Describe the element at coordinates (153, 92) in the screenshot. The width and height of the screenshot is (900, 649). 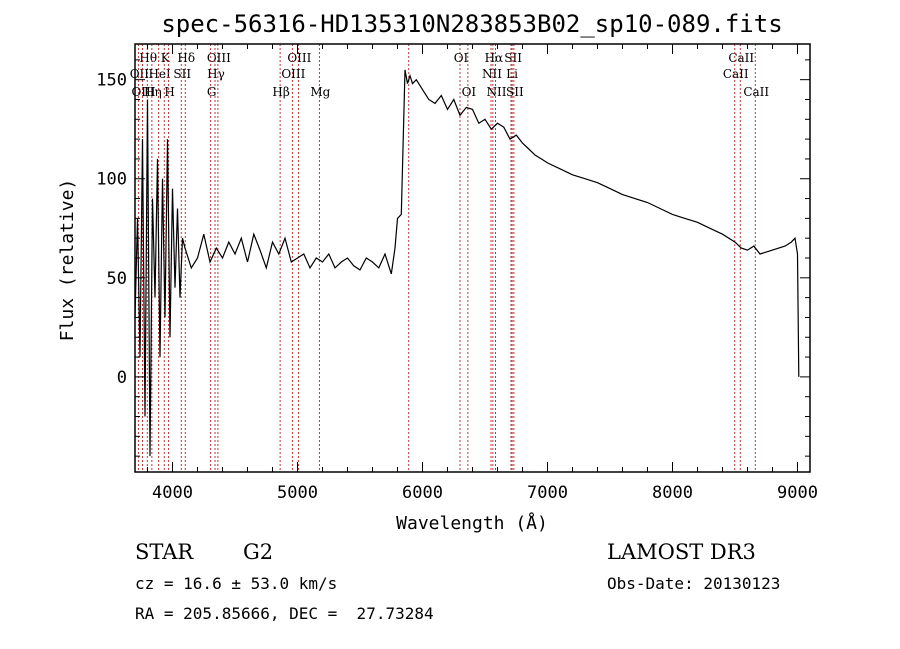
I see `spectral-line-label: Hη` at that location.